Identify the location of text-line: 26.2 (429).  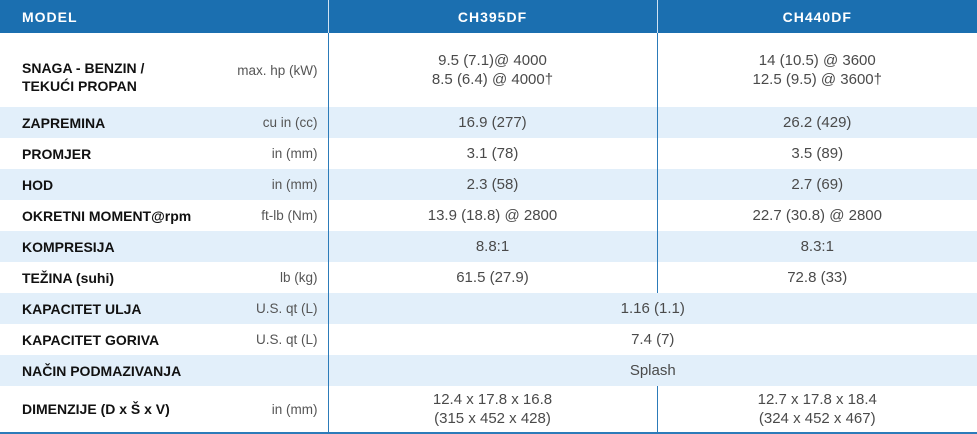
(817, 122).